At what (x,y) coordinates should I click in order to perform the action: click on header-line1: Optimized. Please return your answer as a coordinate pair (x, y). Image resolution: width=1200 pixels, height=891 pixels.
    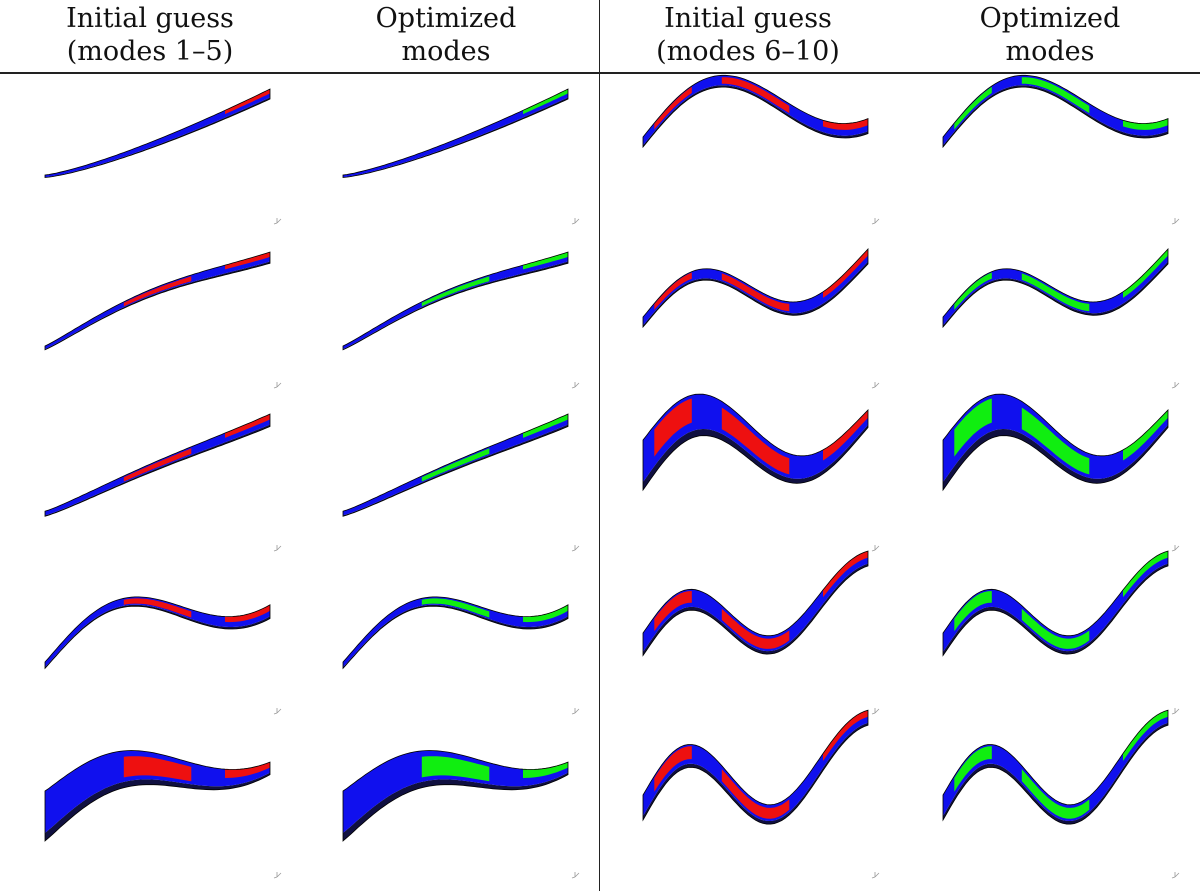
    Looking at the image, I should click on (1050, 18).